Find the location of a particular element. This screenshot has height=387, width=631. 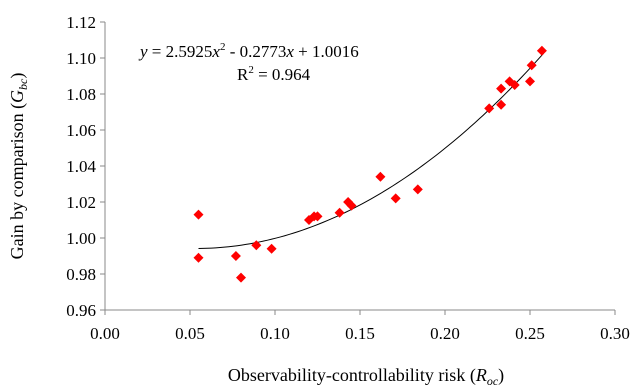

x-axis-title: Observability-controllability risk (Roc) is located at coordinates (366, 376).